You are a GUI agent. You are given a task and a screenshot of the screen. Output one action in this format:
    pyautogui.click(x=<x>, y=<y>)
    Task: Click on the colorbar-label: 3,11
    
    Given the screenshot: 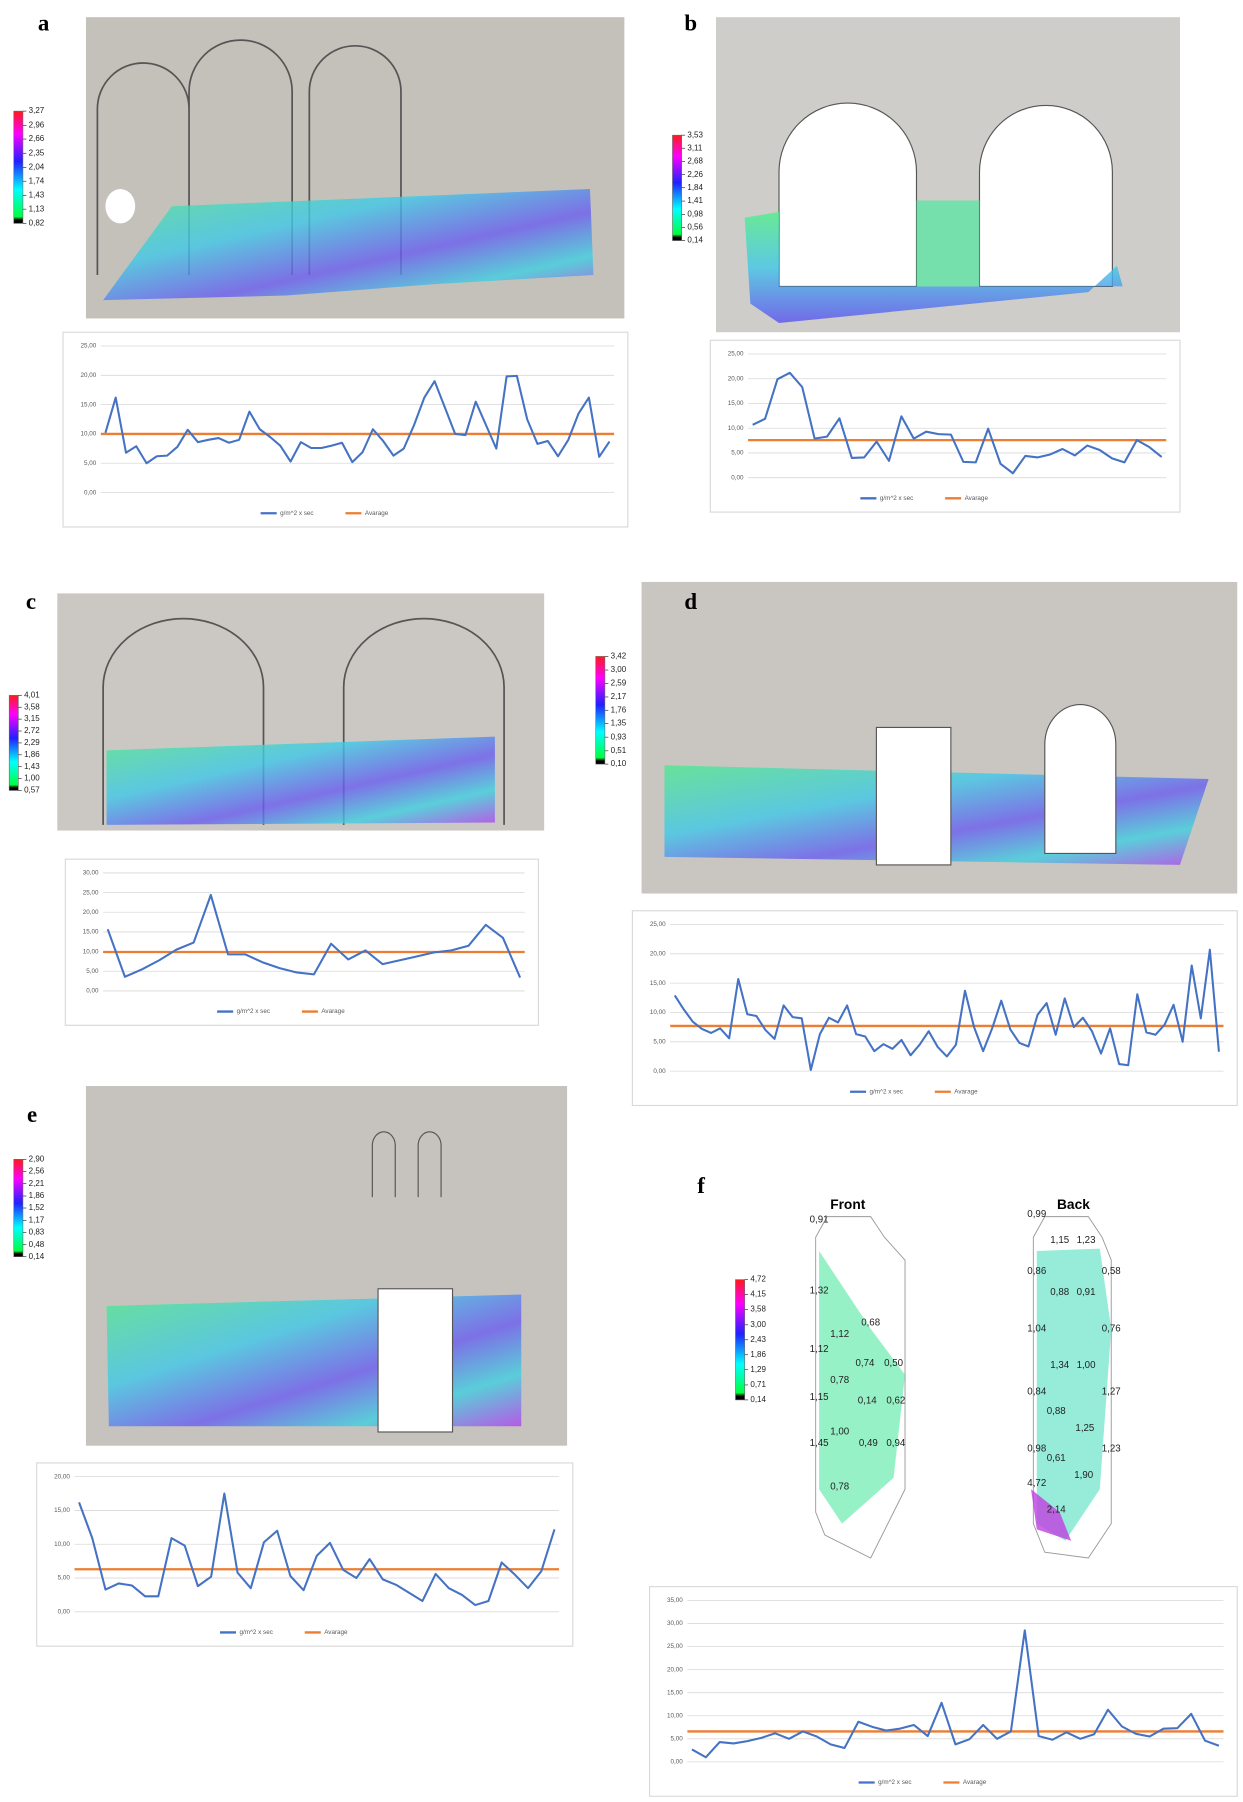 What is the action you would take?
    pyautogui.click(x=695, y=147)
    